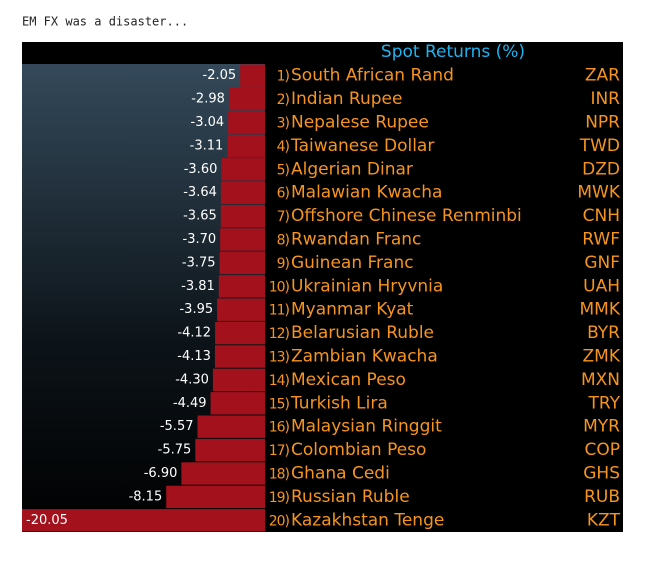 The width and height of the screenshot is (669, 565). I want to click on value-label: -3.11, so click(207, 145).